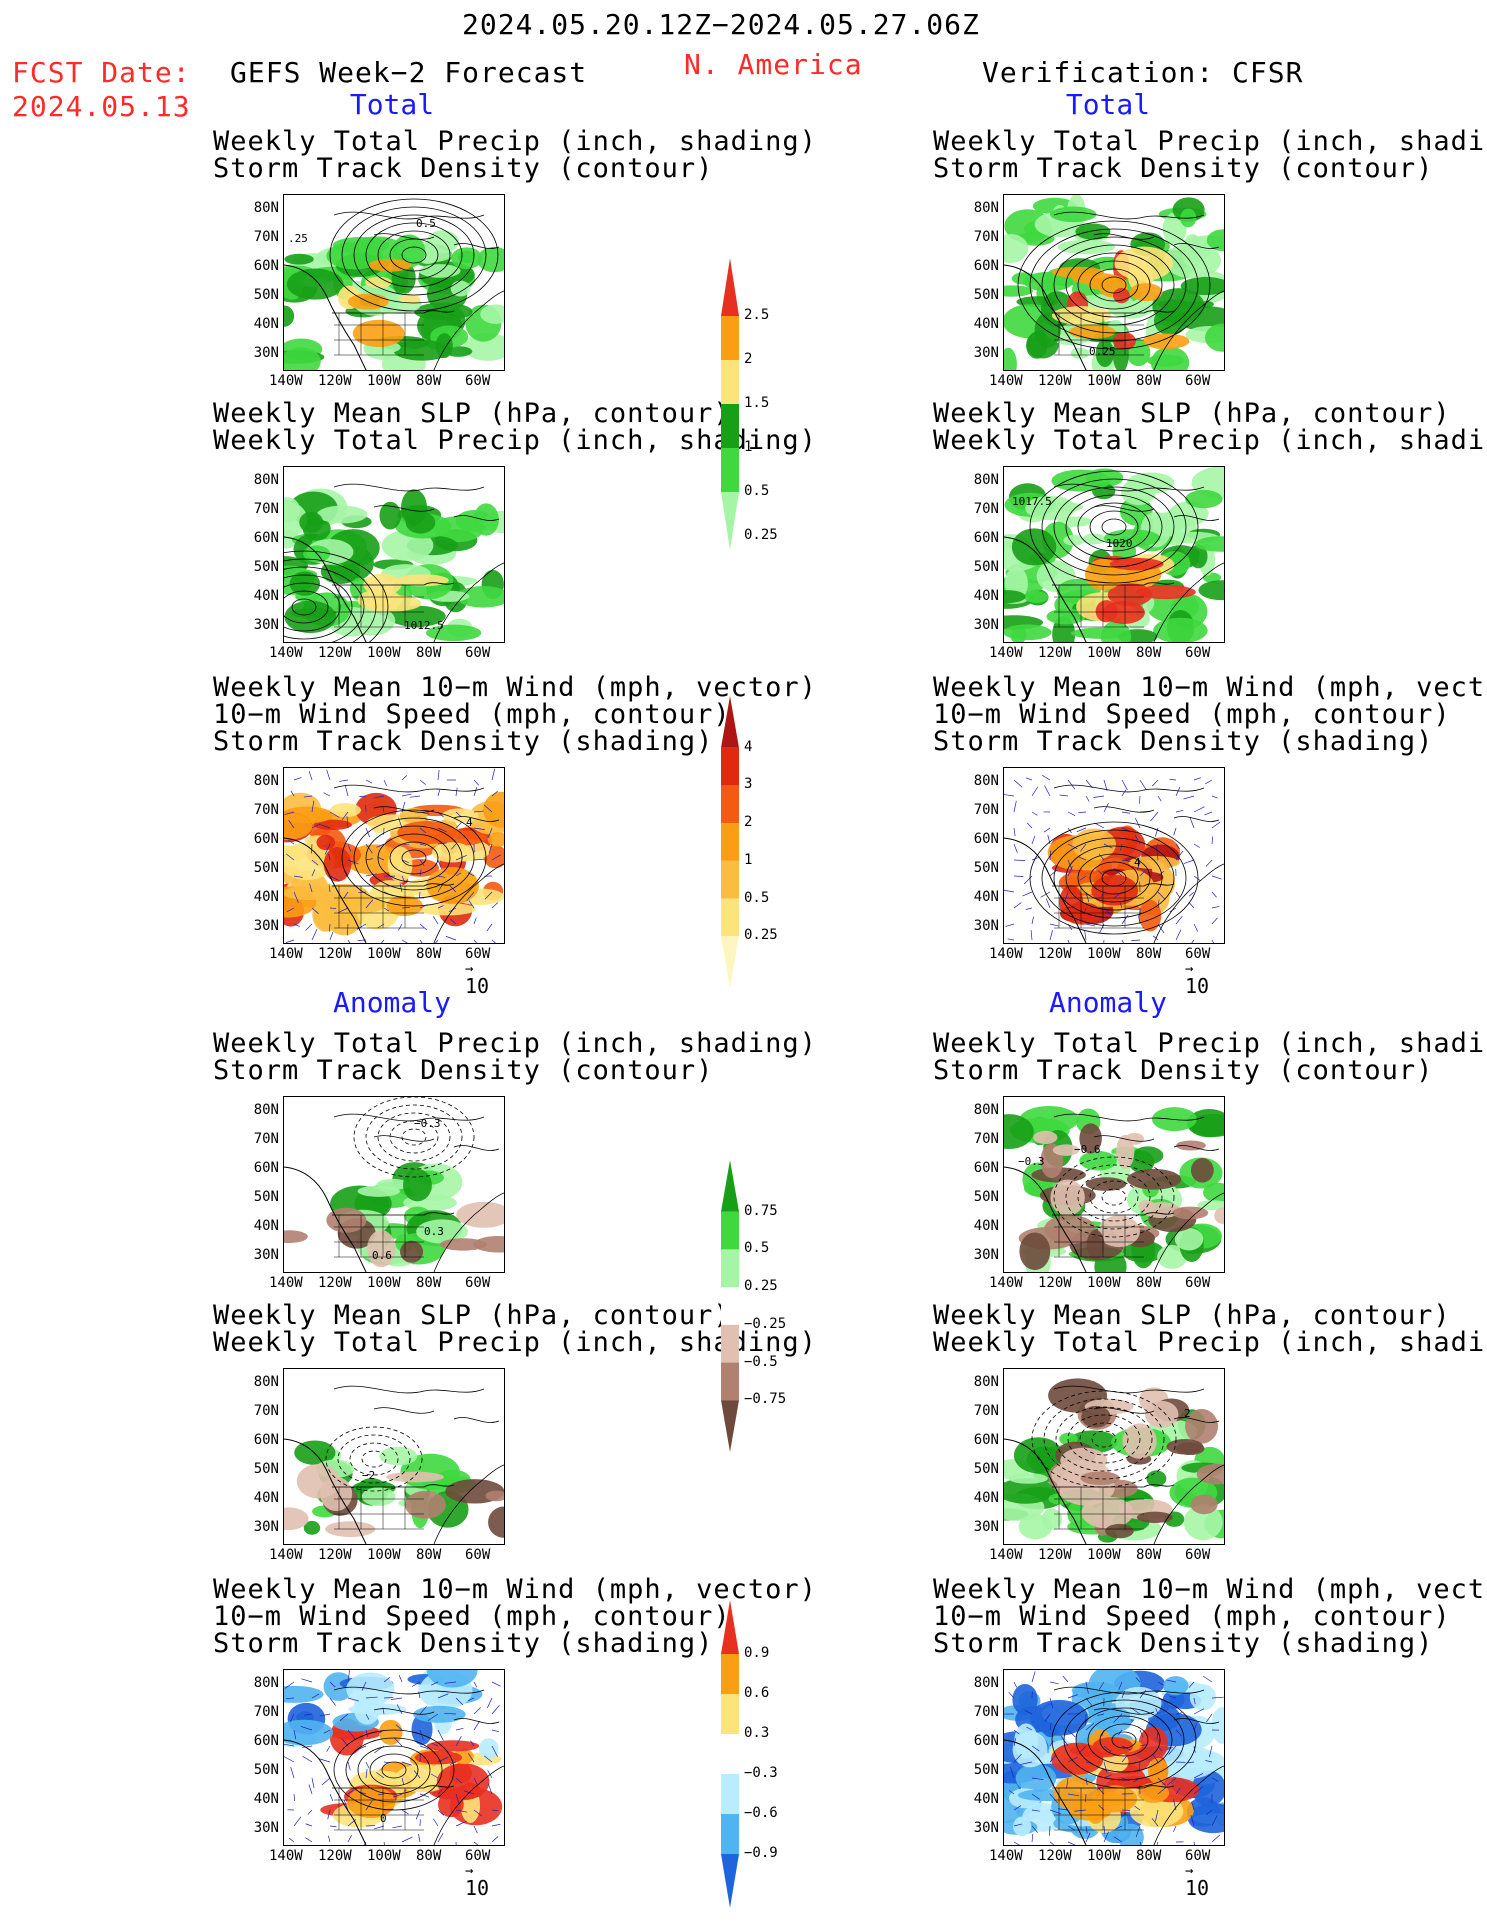 The width and height of the screenshot is (1487, 1925). Describe the element at coordinates (368, 1475) in the screenshot. I see `contour-label: −2` at that location.